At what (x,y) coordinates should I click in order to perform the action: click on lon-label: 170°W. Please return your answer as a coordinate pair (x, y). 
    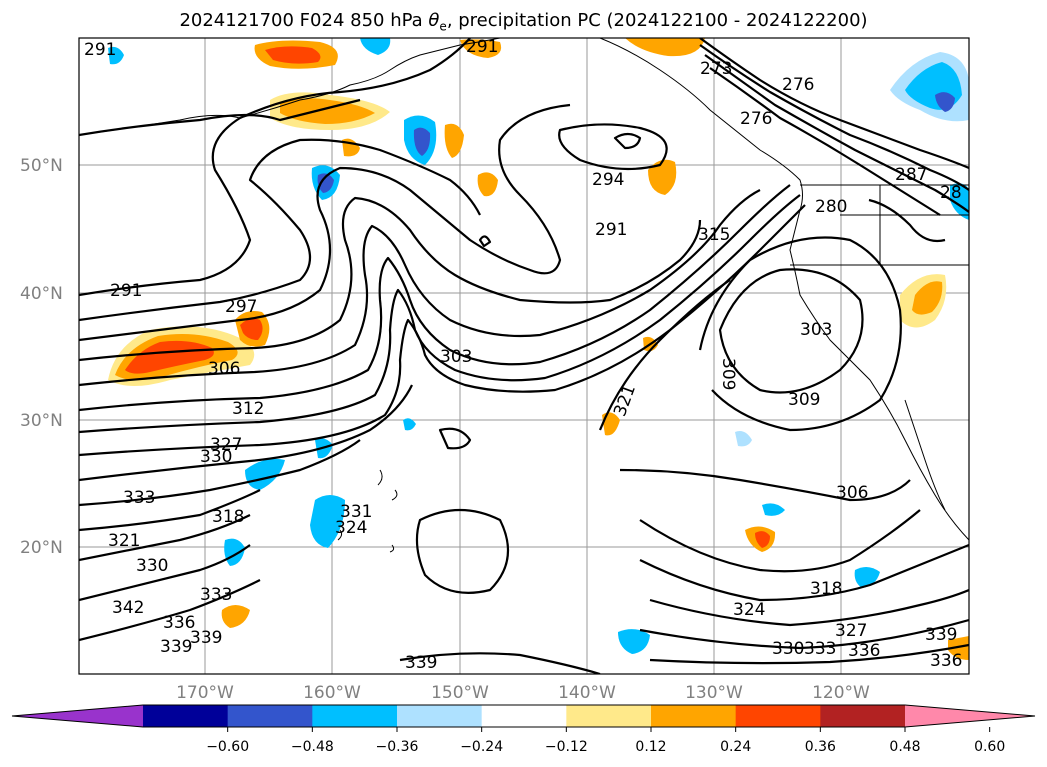
    Looking at the image, I should click on (205, 693).